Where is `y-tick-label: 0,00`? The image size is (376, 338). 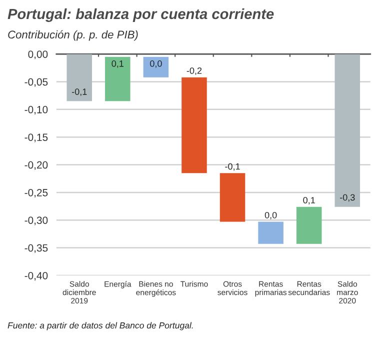 y-tick-label: 0,00 is located at coordinates (38, 55).